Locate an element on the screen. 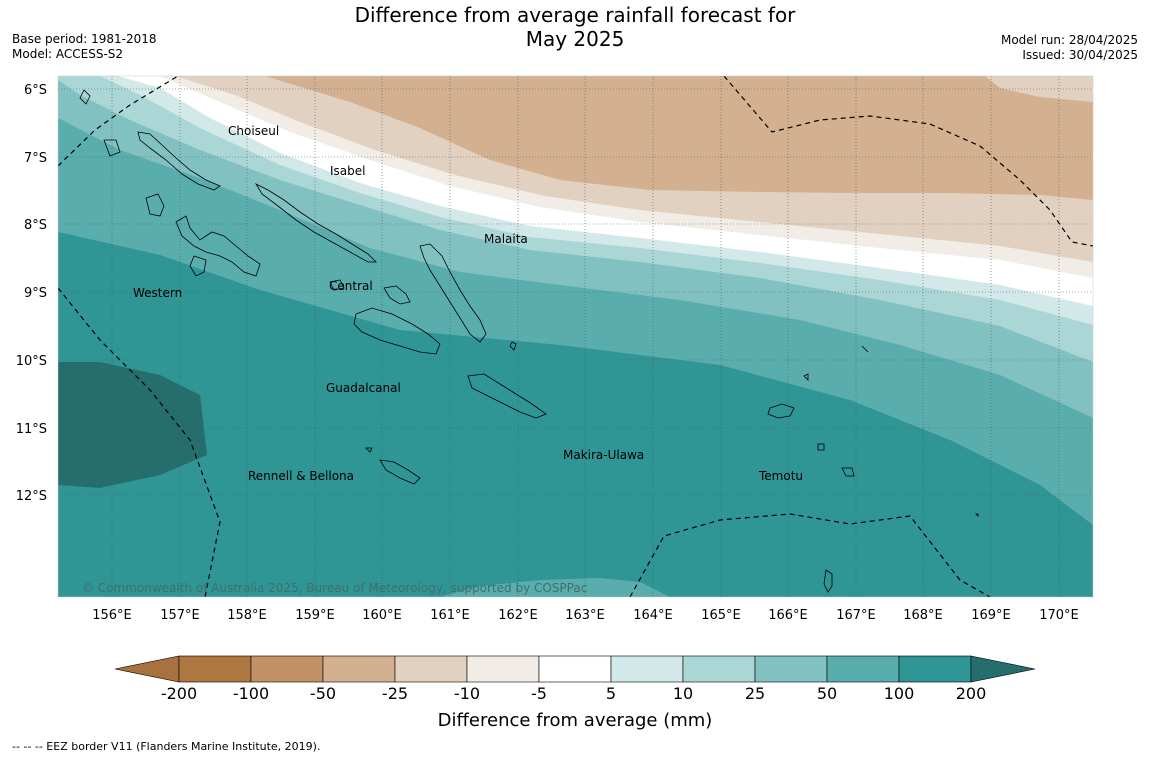 This screenshot has width=1150, height=758. eez-border-northeast is located at coordinates (908, 161).